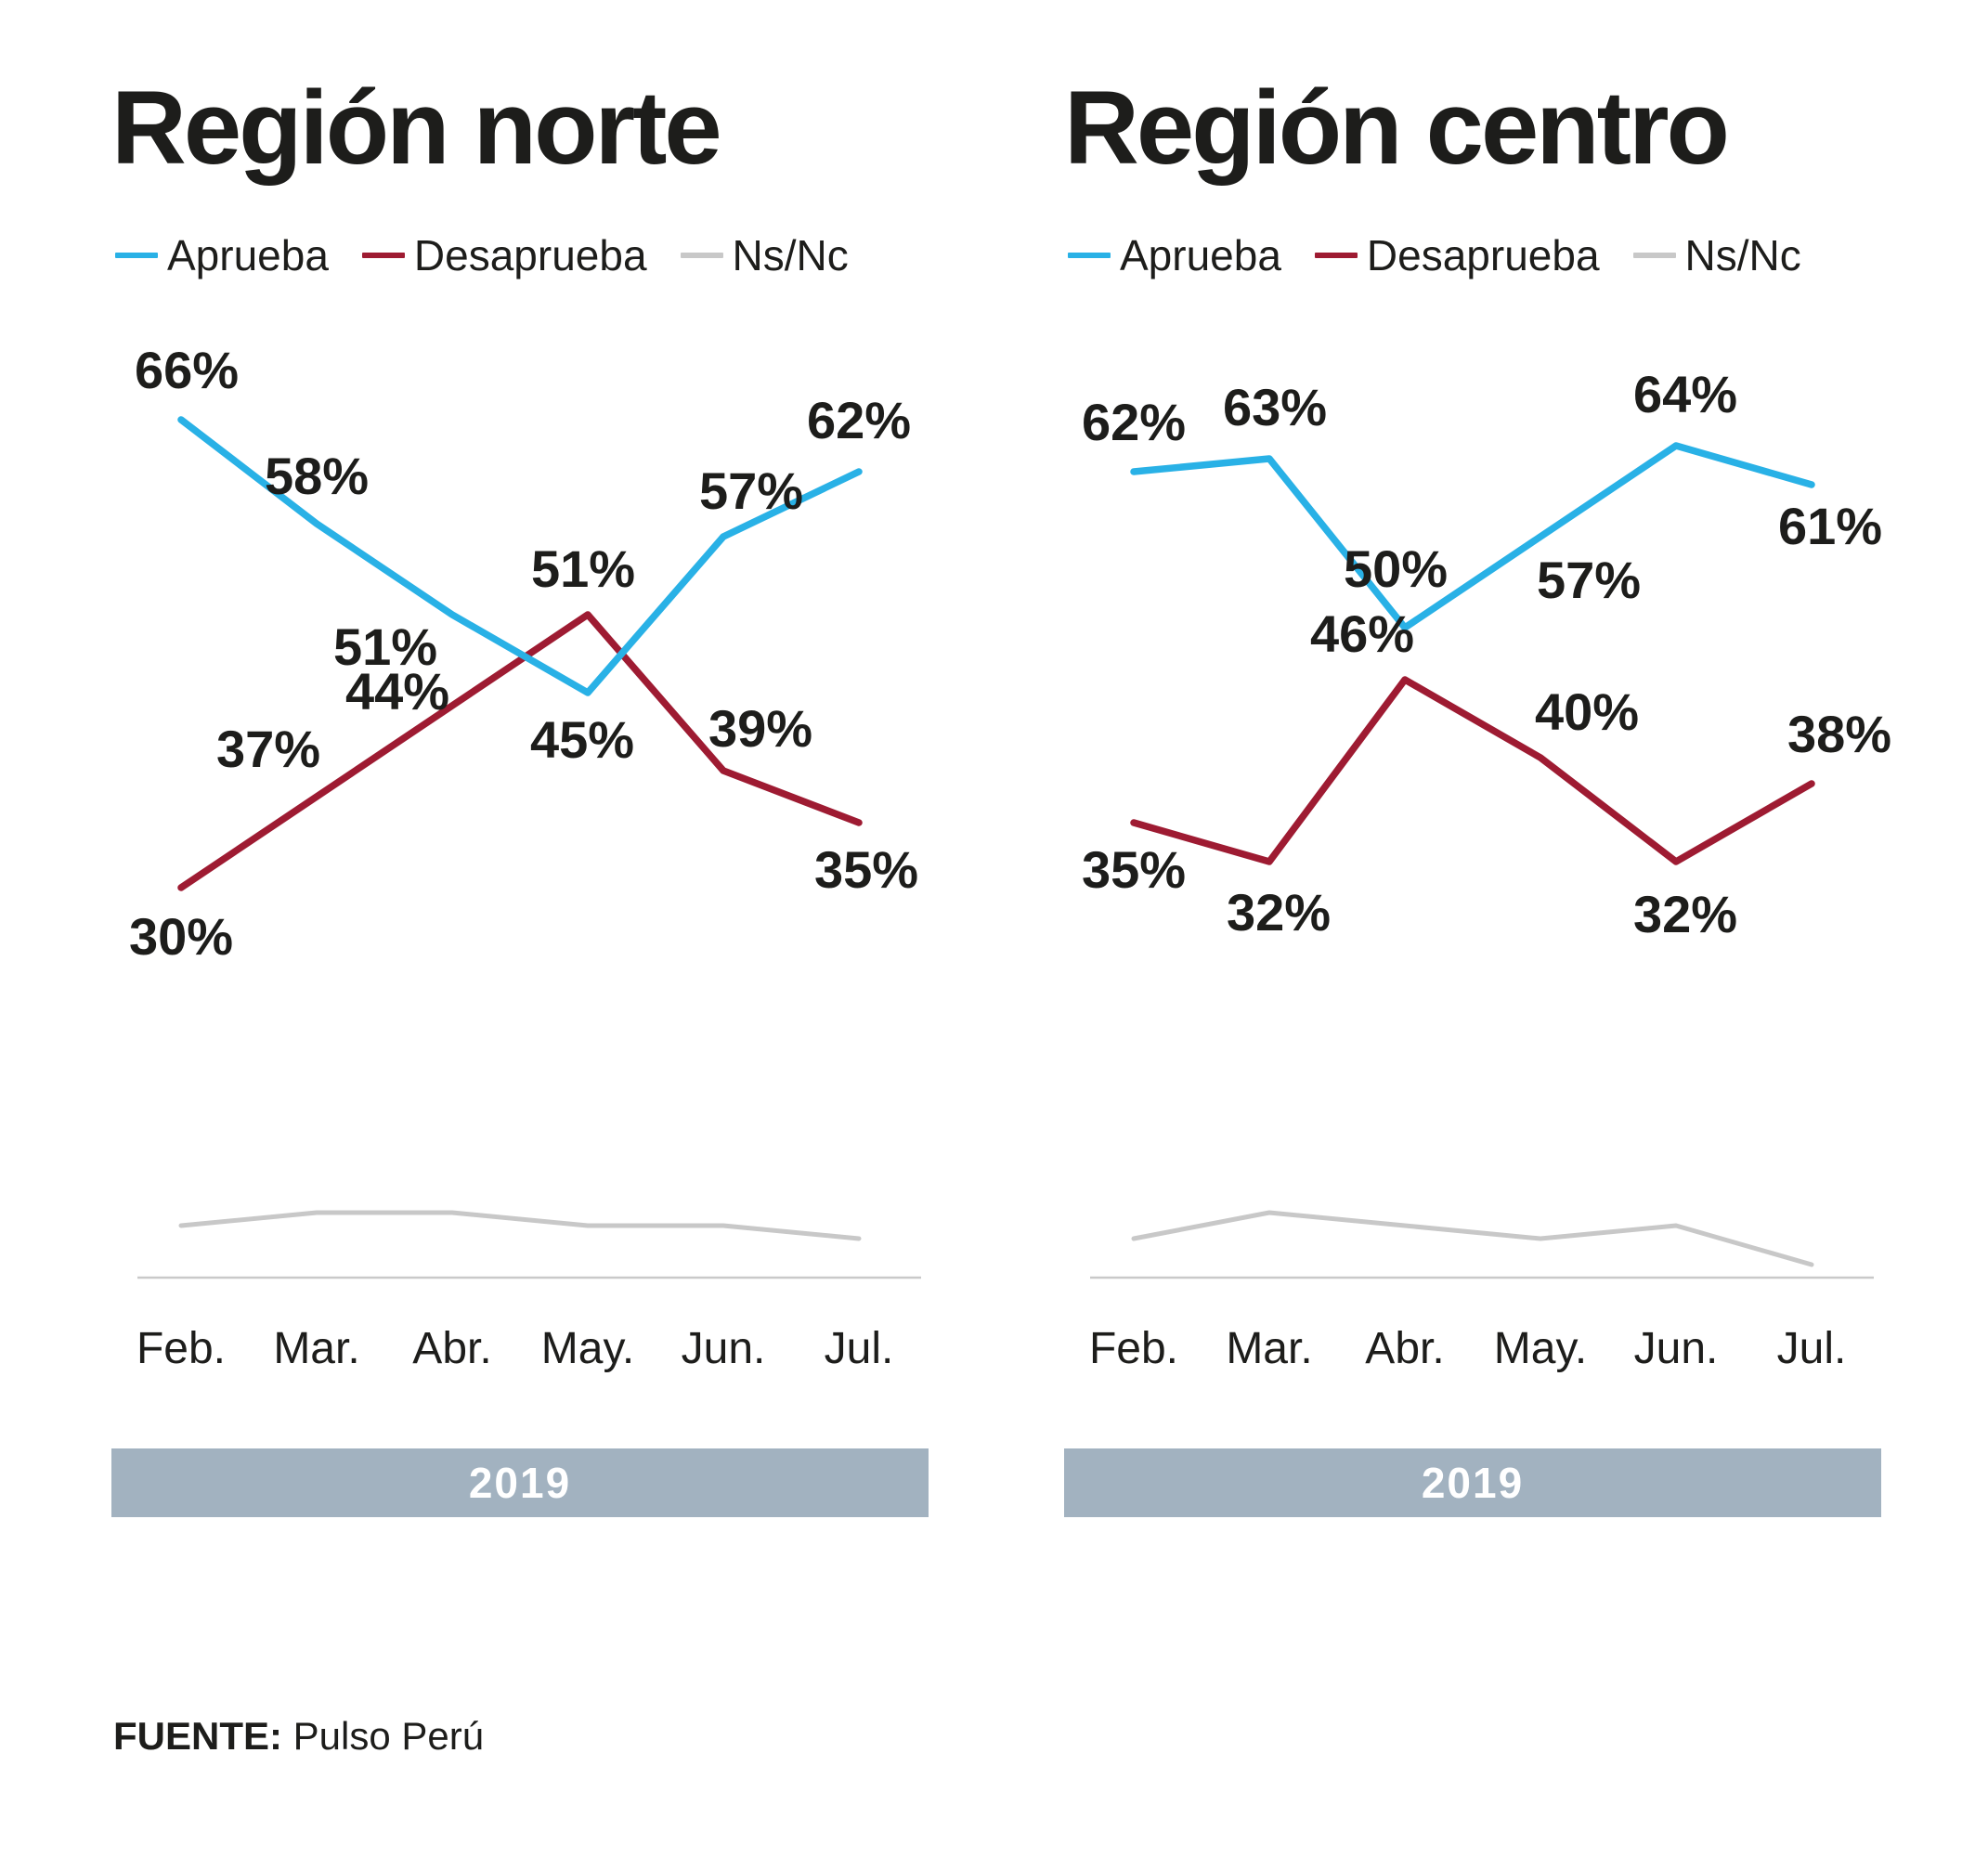  I want to click on source-text: Pulso Perú, so click(388, 1736).